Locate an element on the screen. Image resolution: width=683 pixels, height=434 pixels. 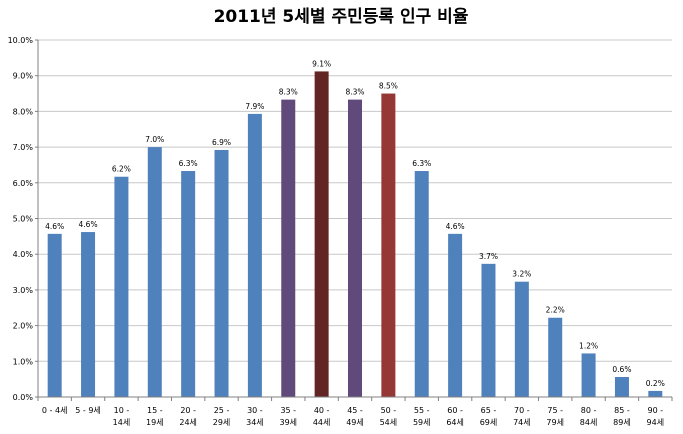
y-tick-label: 6.0% is located at coordinates (23, 183).